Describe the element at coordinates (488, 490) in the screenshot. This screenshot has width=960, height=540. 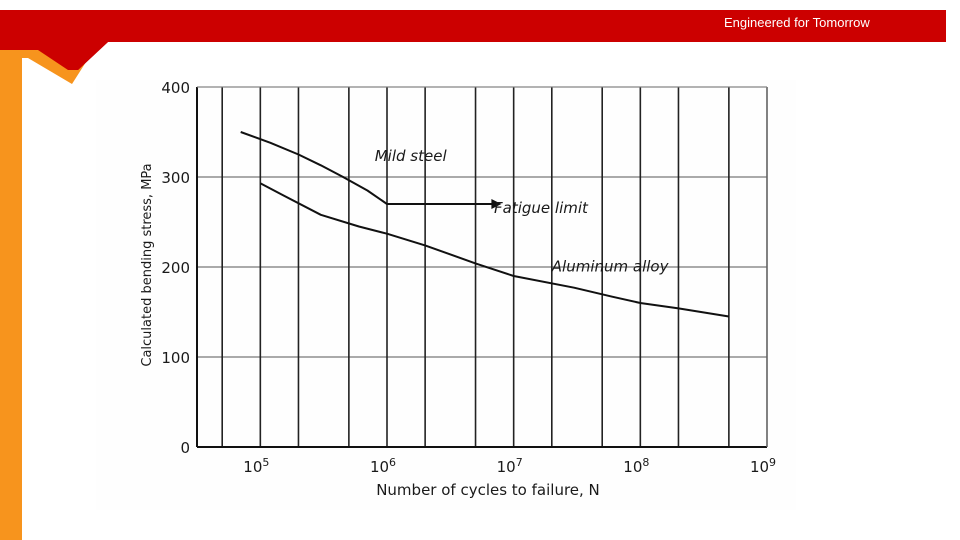
I see `x-axis-label: Number of cycles to failure, N` at that location.